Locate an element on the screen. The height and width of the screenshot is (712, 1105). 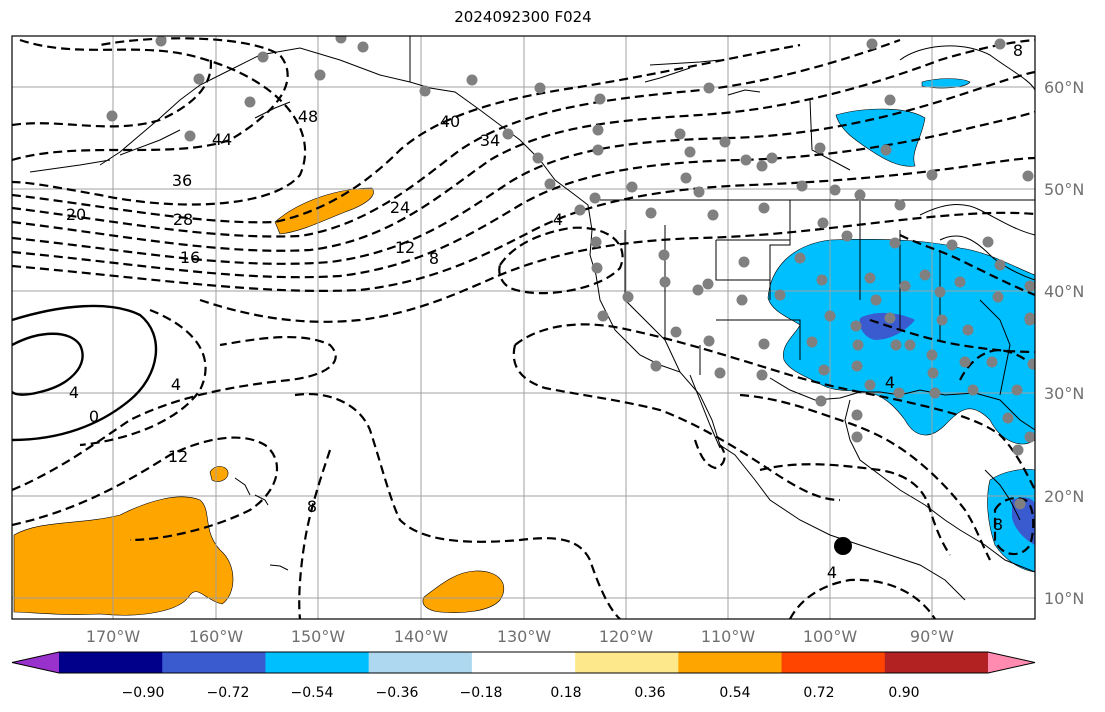
lon-label: 130°W is located at coordinates (524, 636).